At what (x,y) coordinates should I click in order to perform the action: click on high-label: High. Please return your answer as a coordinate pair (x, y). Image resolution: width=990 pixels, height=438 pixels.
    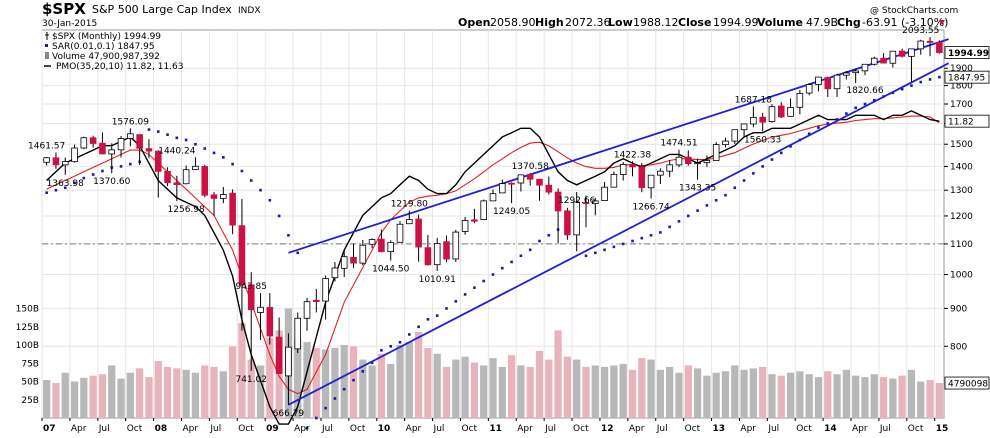
    Looking at the image, I should click on (549, 22).